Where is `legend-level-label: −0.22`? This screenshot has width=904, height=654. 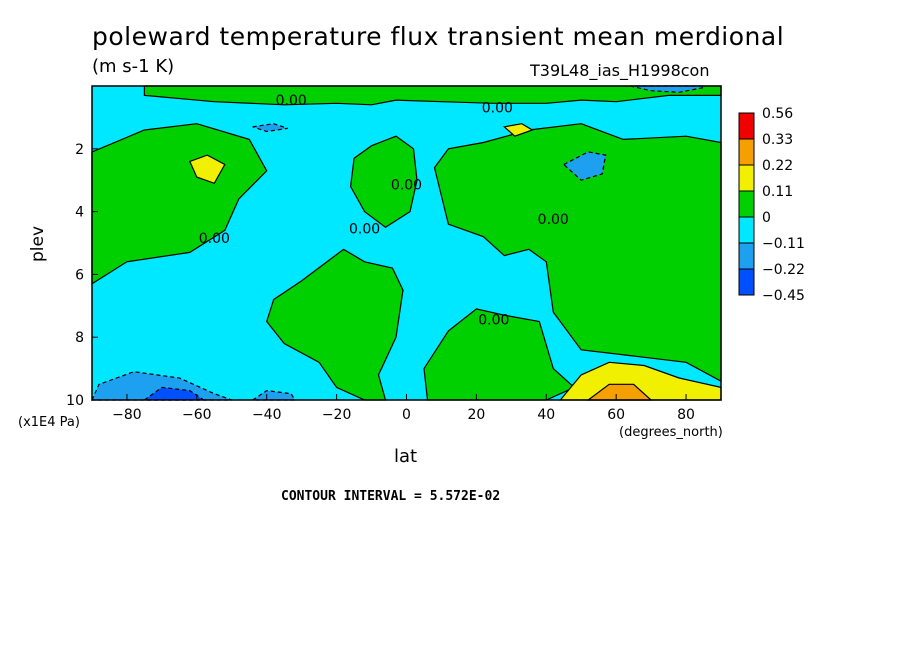 legend-level-label: −0.22 is located at coordinates (783, 270).